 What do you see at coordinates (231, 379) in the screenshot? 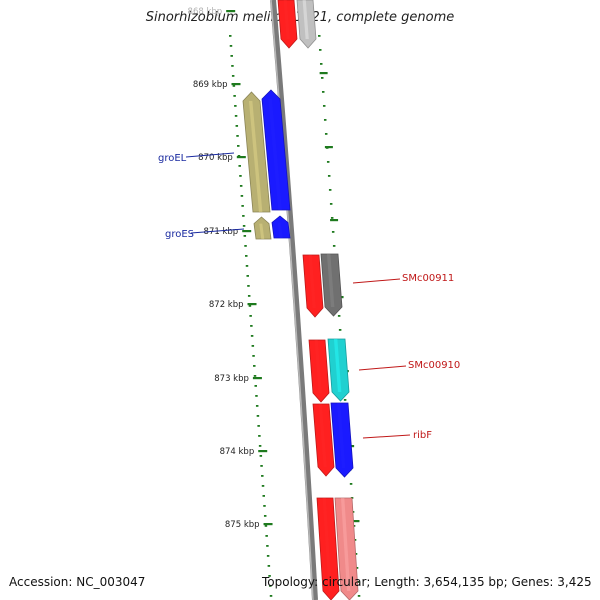
I see `ruler-tick-label: 873 kbp` at bounding box center [231, 379].